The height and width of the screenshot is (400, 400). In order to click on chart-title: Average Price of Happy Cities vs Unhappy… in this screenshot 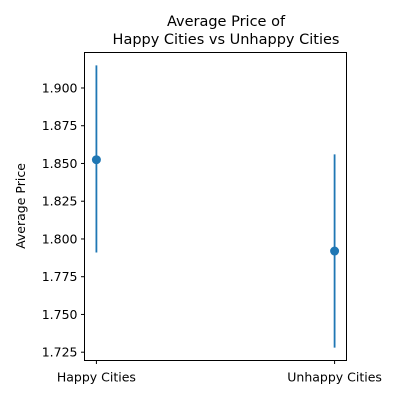, I will do `click(226, 31)`.